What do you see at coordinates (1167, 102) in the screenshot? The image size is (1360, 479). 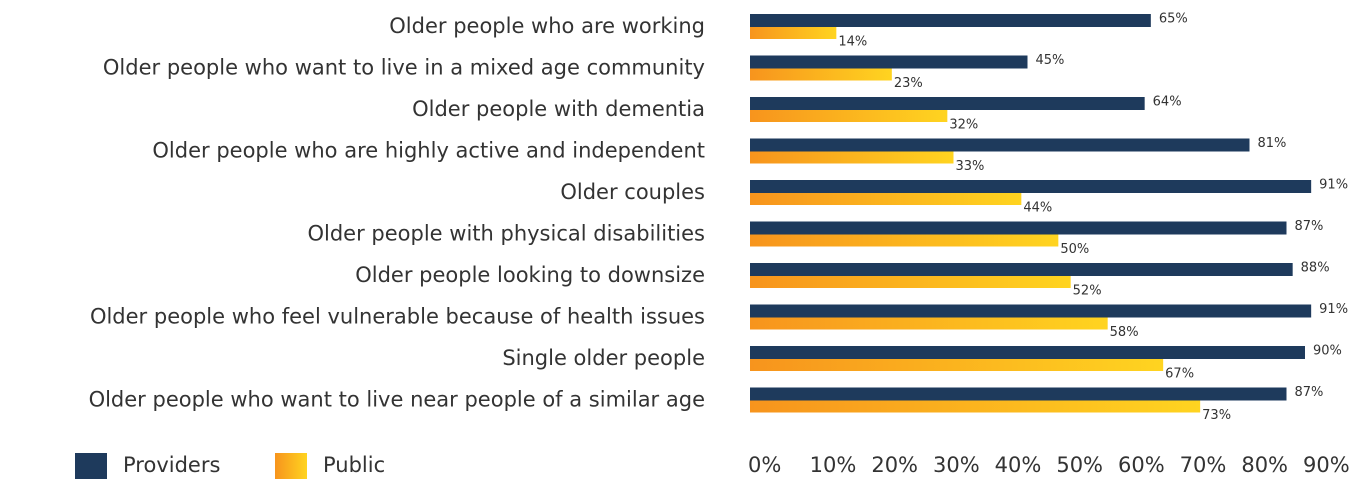 I see `value-label: 64%` at bounding box center [1167, 102].